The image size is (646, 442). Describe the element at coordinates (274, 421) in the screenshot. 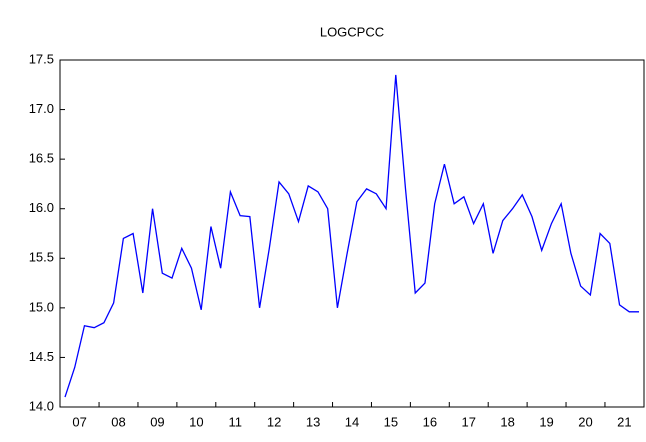

I see `x-tick-label: 12` at that location.